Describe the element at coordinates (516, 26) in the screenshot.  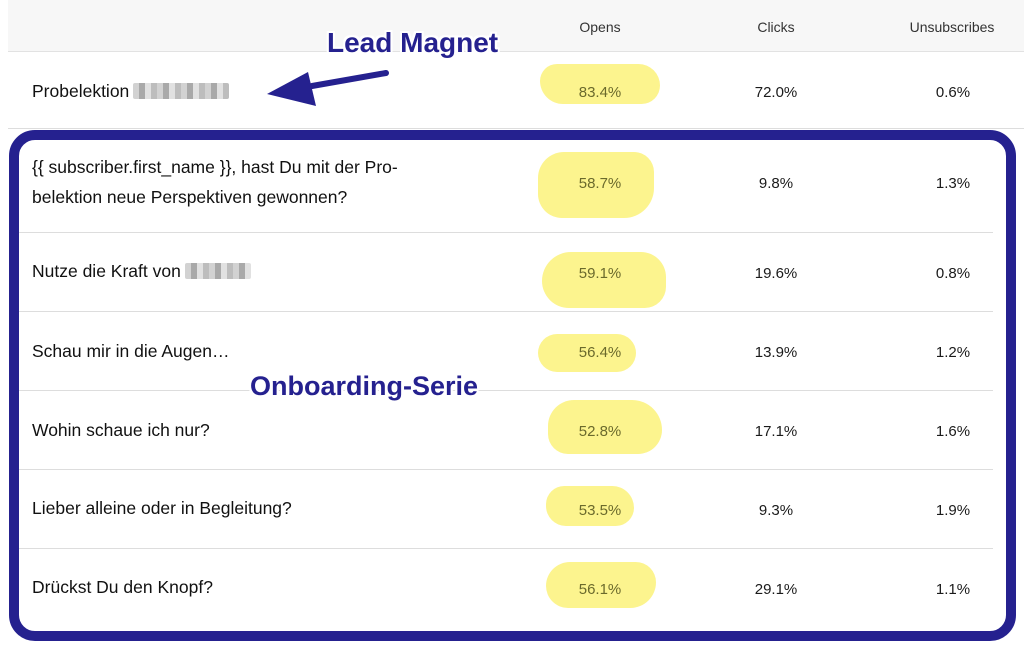
I see `table-header` at that location.